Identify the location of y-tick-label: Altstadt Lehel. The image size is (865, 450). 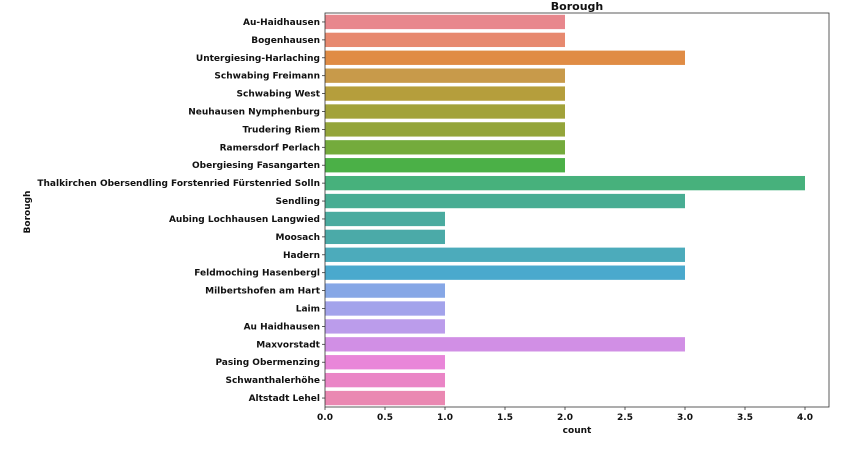
(284, 399).